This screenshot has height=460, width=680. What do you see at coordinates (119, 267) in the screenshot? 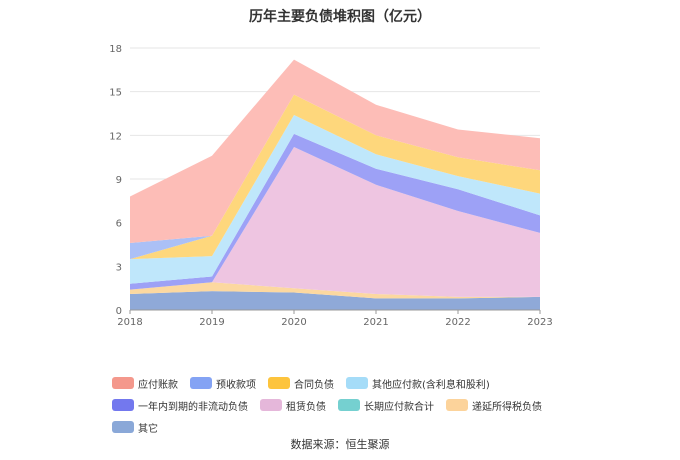
I see `y-tick-label: 3` at bounding box center [119, 267].